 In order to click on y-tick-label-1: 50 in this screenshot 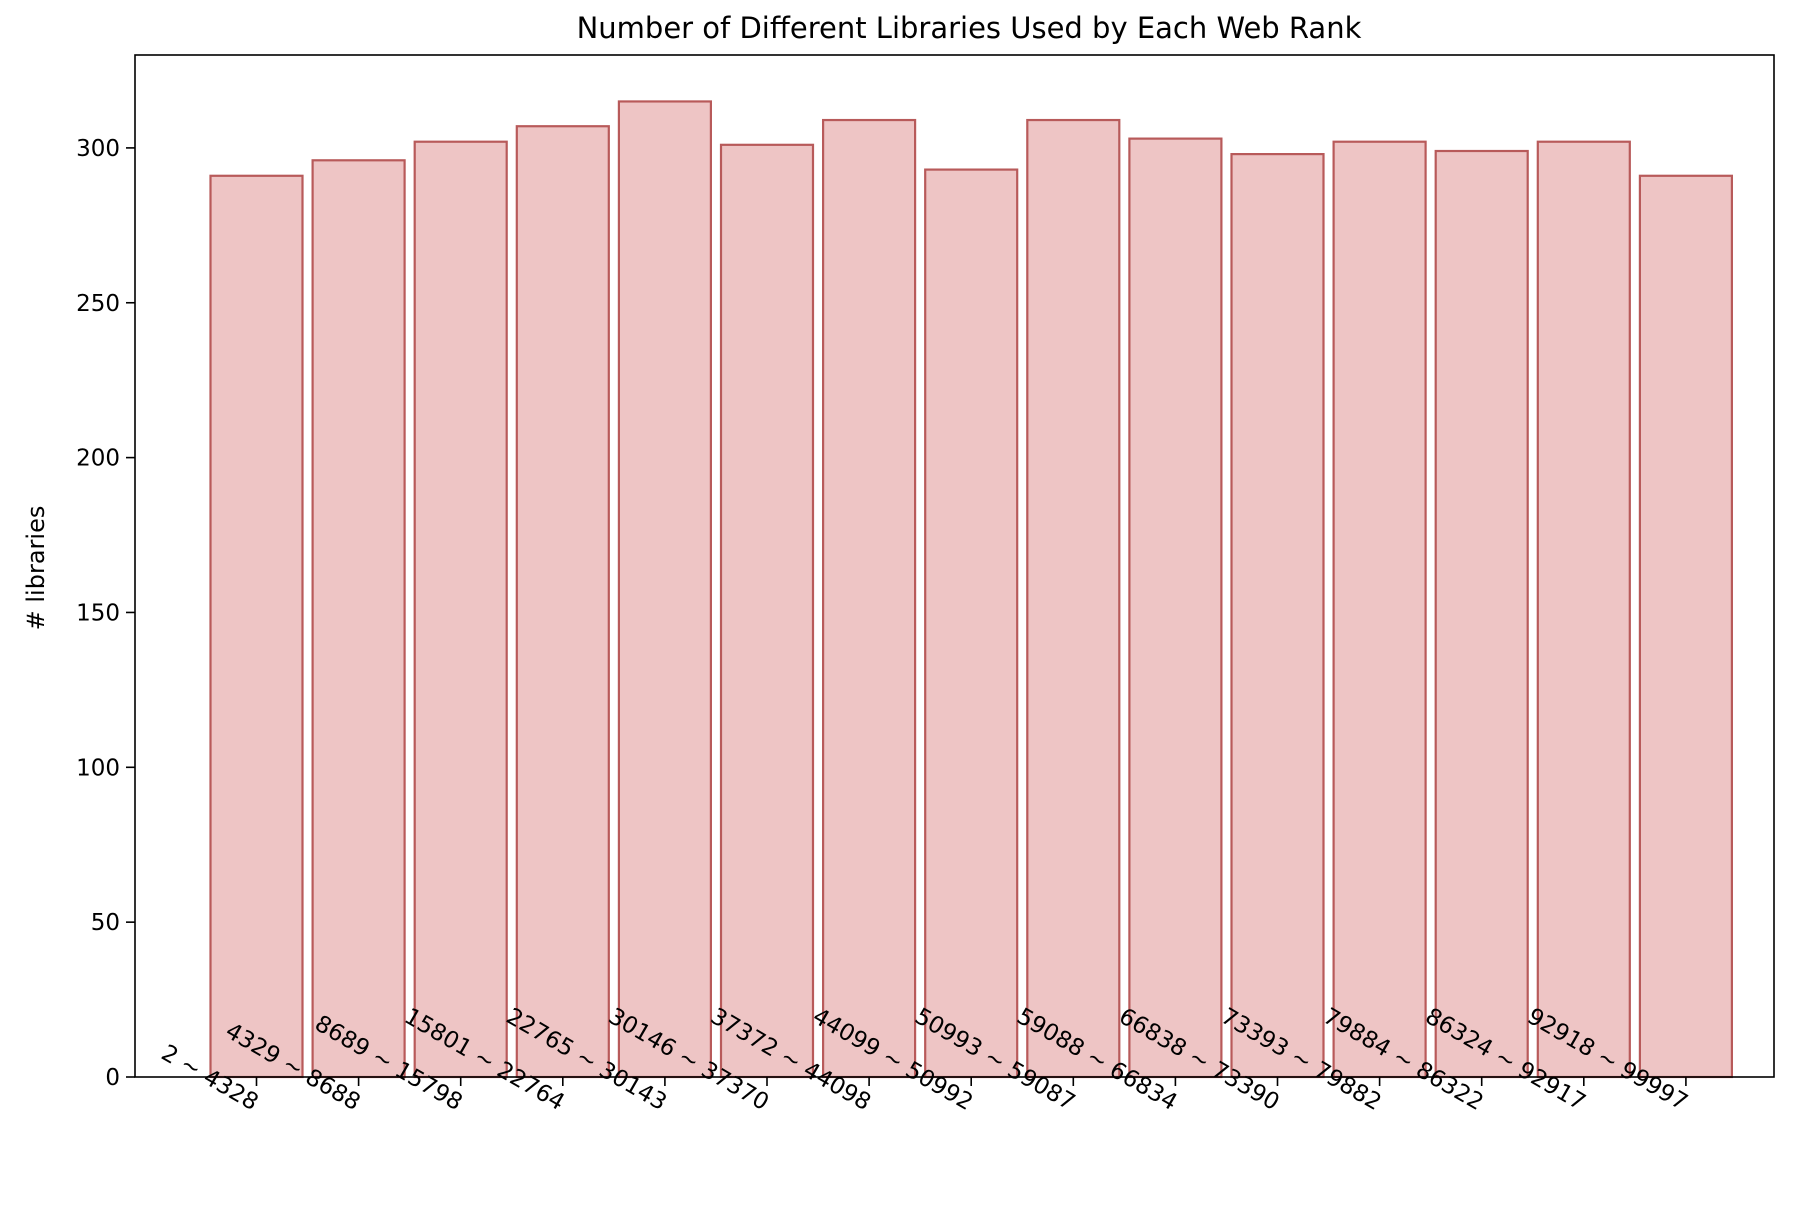, I will do `click(105, 923)`.